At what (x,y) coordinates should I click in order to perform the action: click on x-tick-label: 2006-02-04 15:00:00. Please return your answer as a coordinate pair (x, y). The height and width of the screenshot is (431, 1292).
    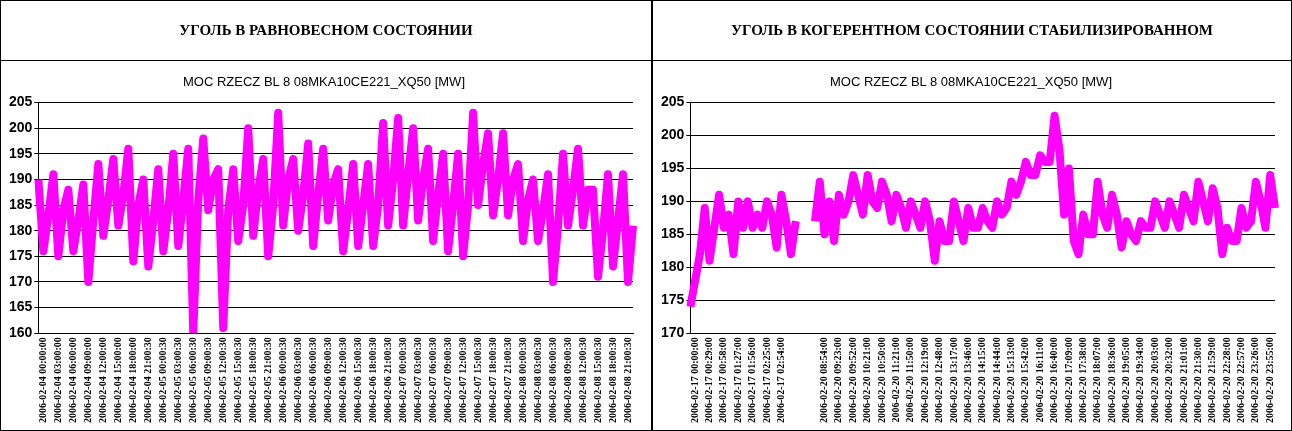
    Looking at the image, I should click on (117, 380).